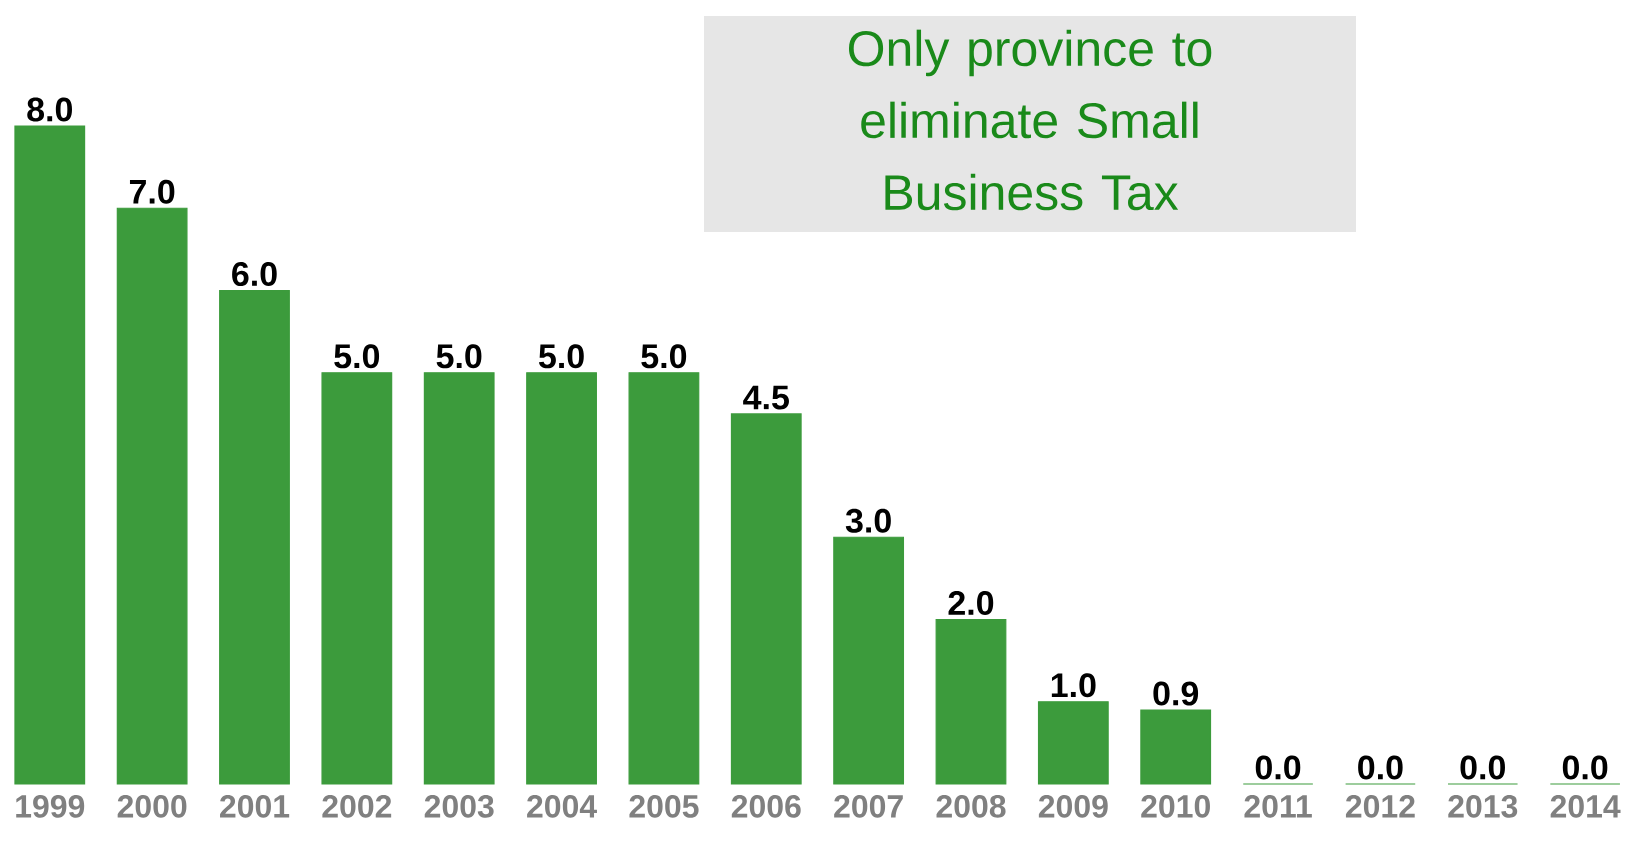  What do you see at coordinates (868, 520) in the screenshot?
I see `data-label: 3.0` at bounding box center [868, 520].